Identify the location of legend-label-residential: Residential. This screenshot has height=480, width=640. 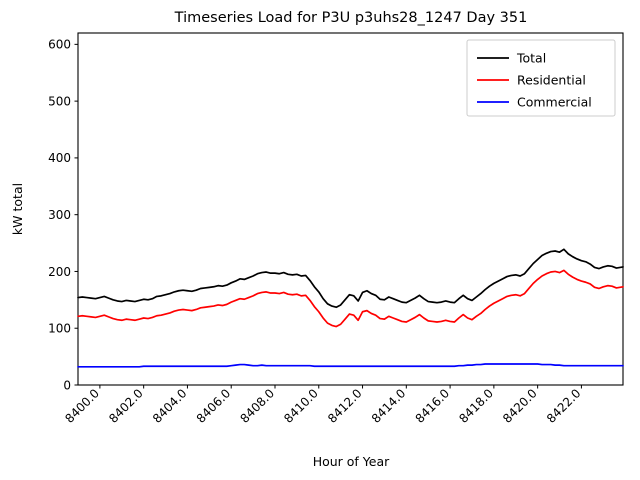
(551, 79).